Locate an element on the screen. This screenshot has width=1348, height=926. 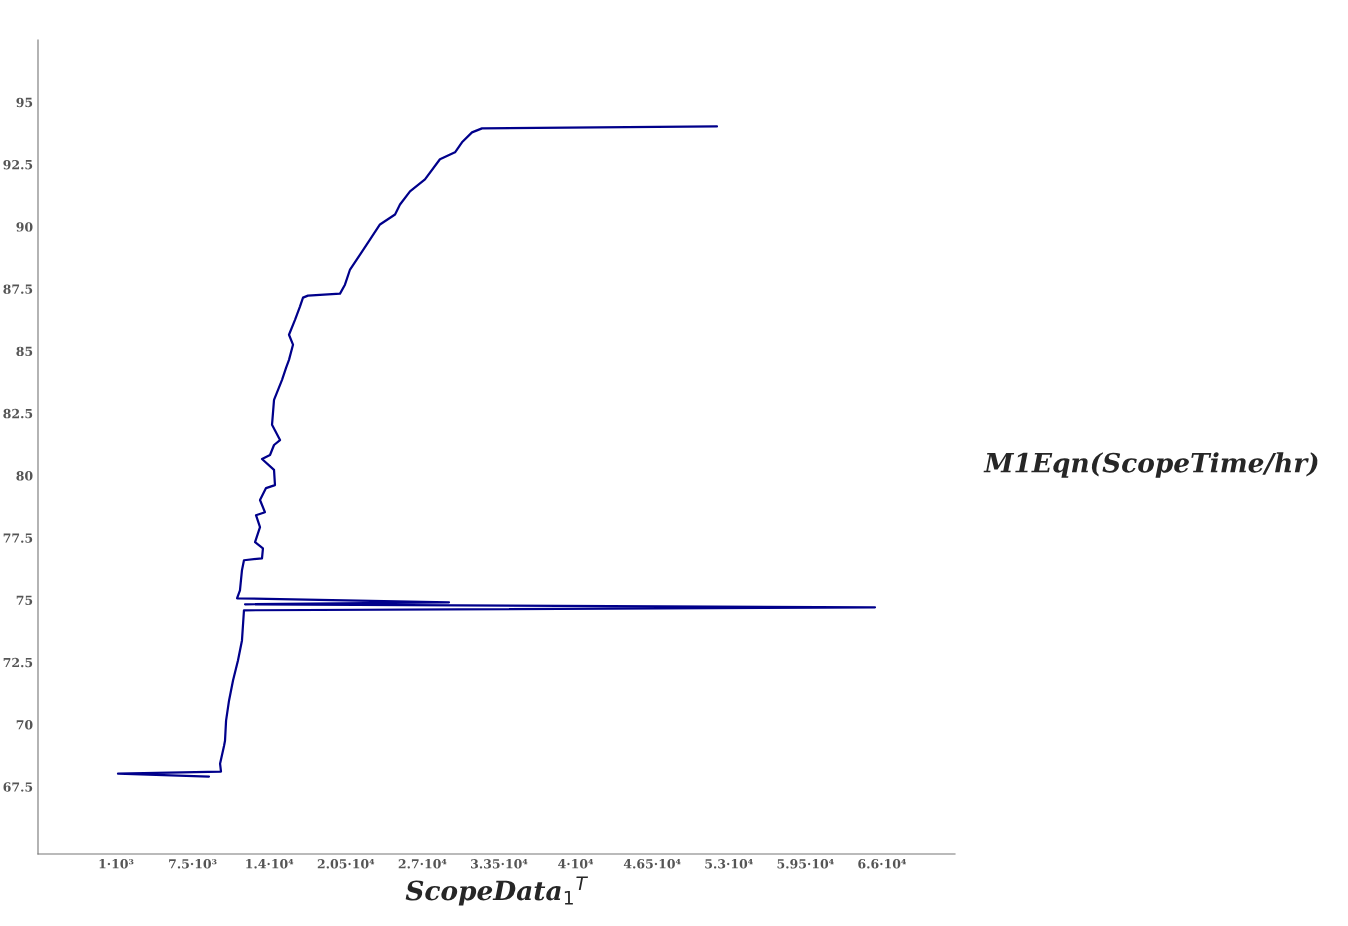
y-tick-label: 87.5 is located at coordinates (18, 289).